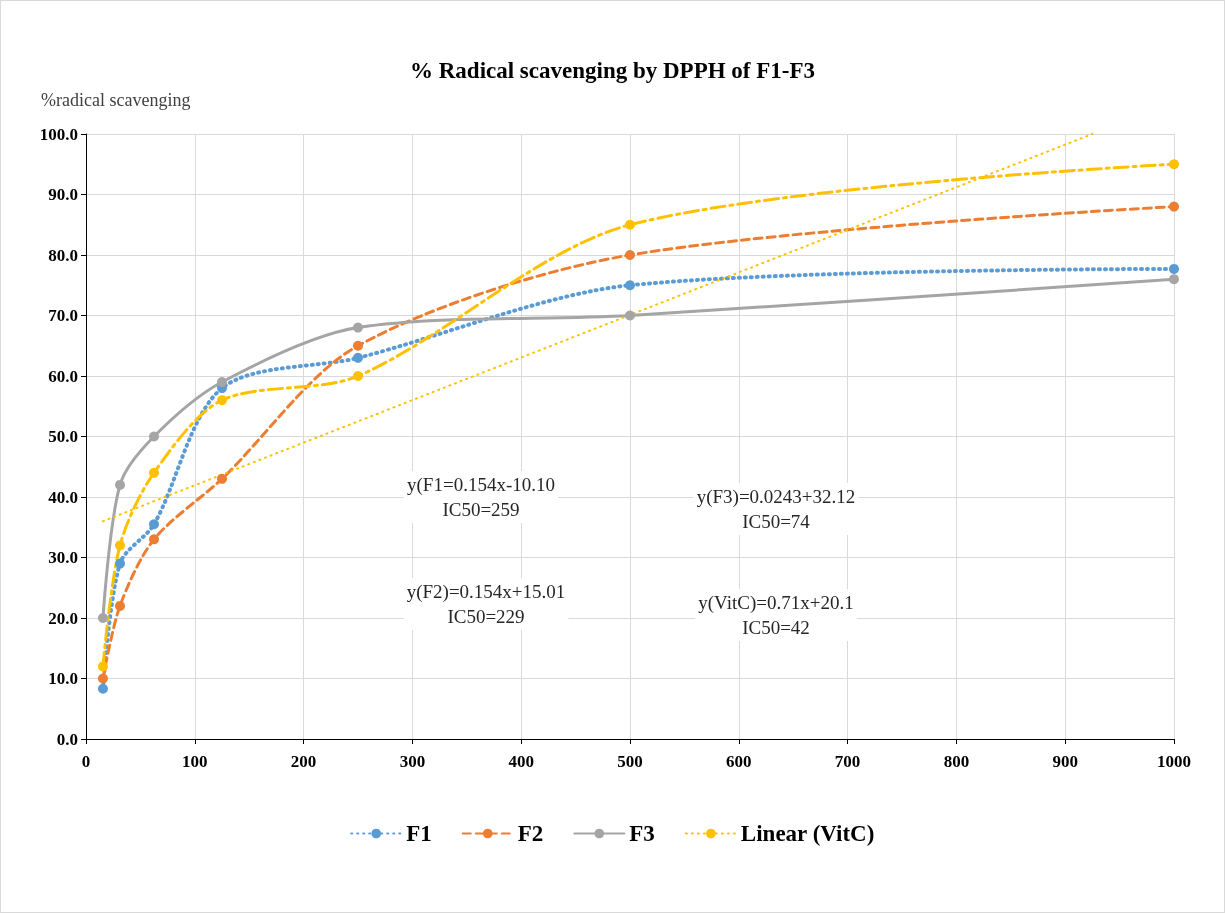  I want to click on x-tick-label: 100, so click(195, 761).